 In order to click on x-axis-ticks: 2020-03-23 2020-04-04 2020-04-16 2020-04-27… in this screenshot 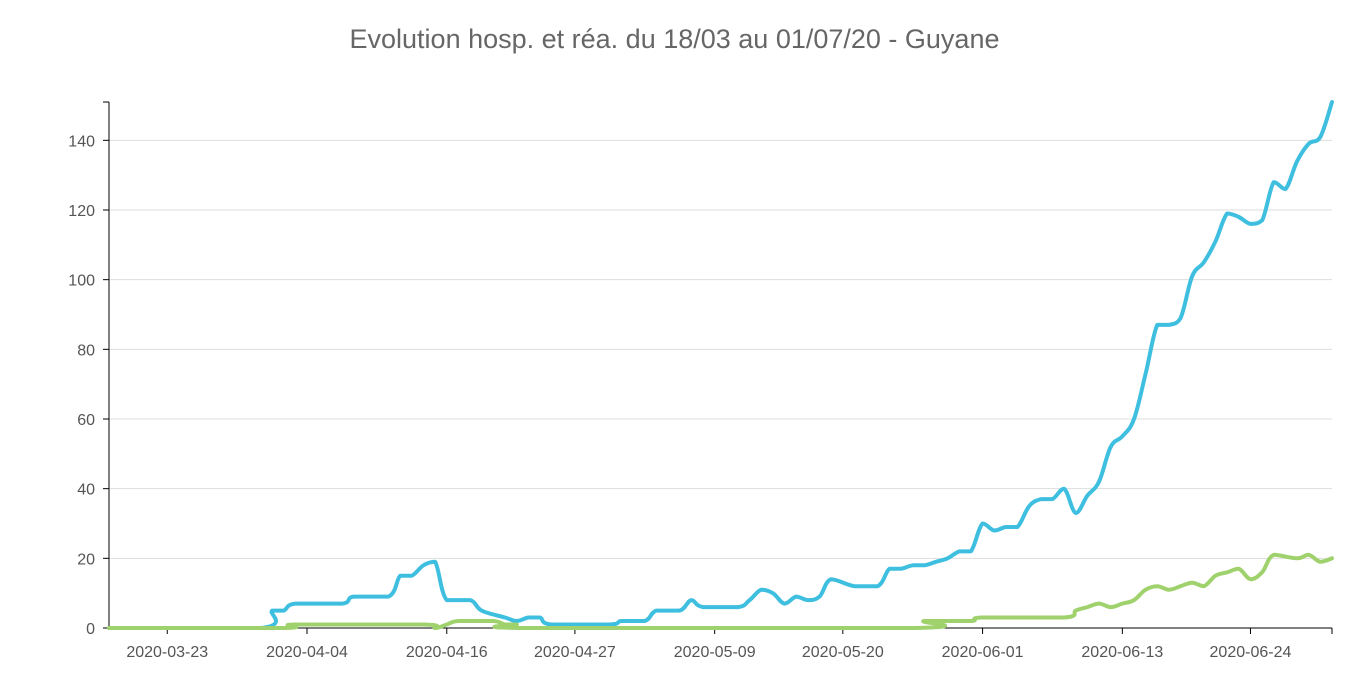, I will do `click(708, 644)`.